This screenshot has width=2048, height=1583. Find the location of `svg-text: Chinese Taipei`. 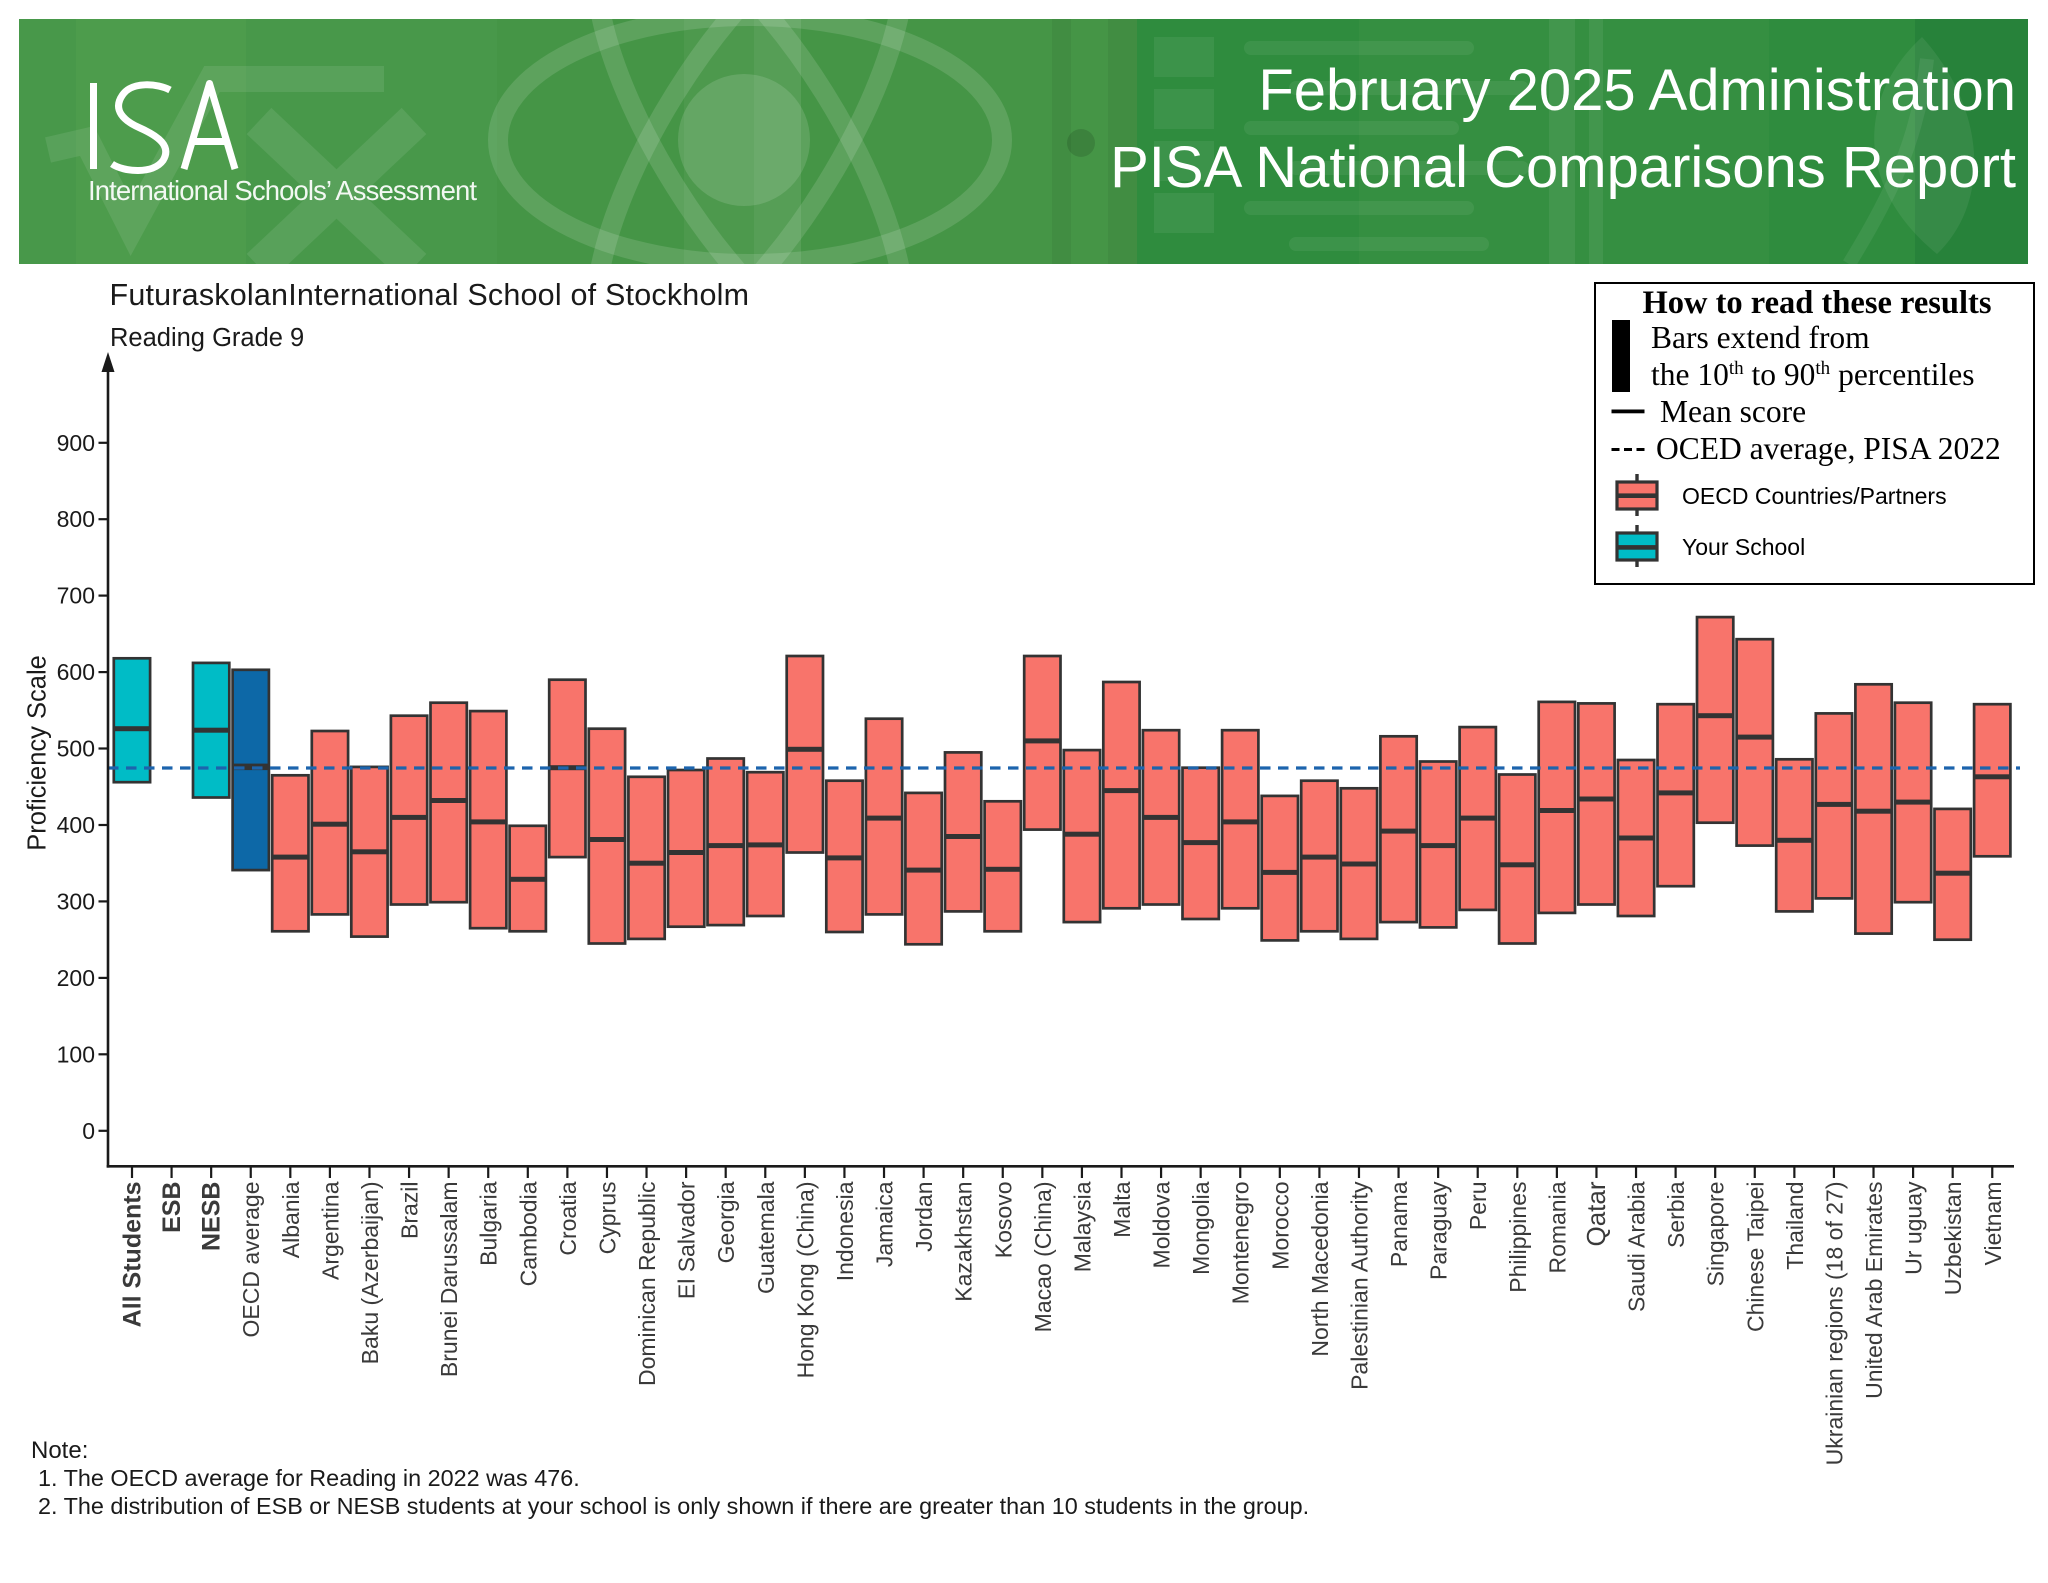

svg-text: Chinese Taipei is located at coordinates (1755, 1257).